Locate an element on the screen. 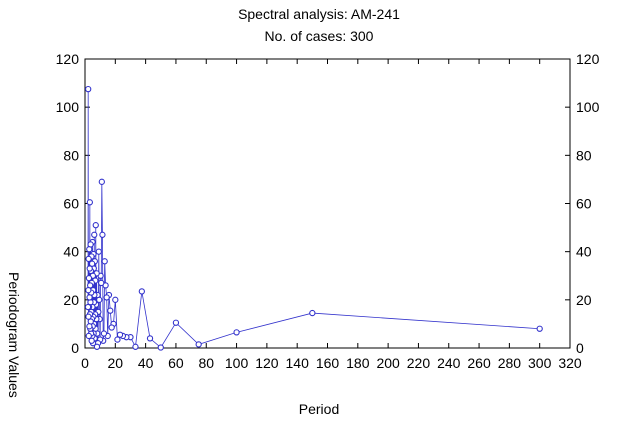 Image resolution: width=638 pixels, height=426 pixels. x-tick-label: 40 is located at coordinates (146, 363).